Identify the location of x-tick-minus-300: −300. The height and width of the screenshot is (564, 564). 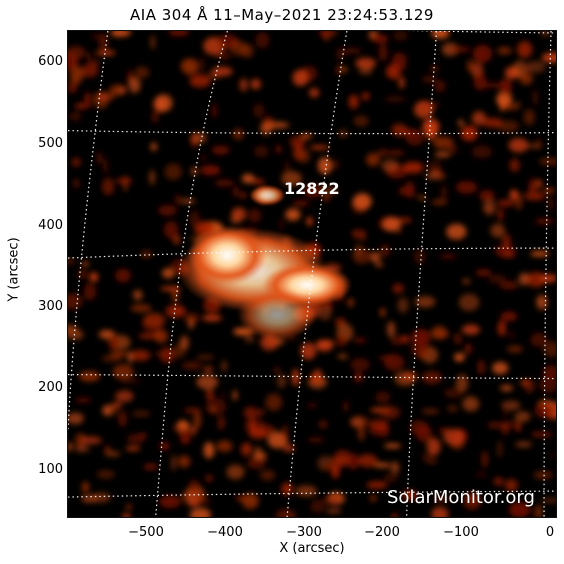
(304, 532).